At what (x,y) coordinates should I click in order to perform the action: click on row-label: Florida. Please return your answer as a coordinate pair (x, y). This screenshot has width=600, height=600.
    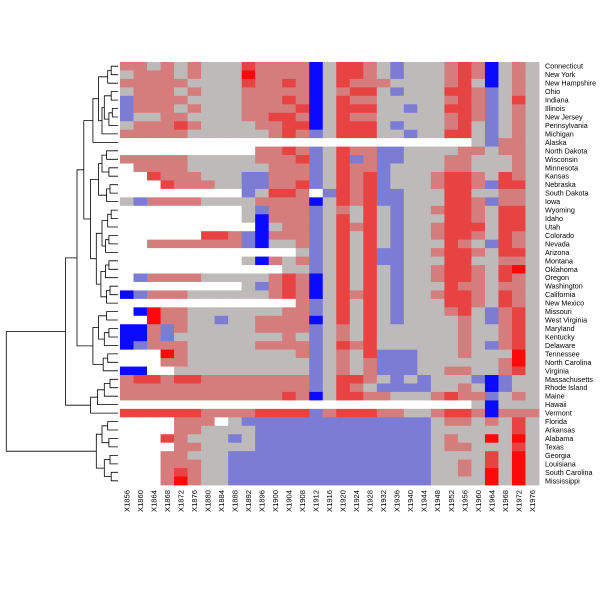
    Looking at the image, I should click on (556, 421).